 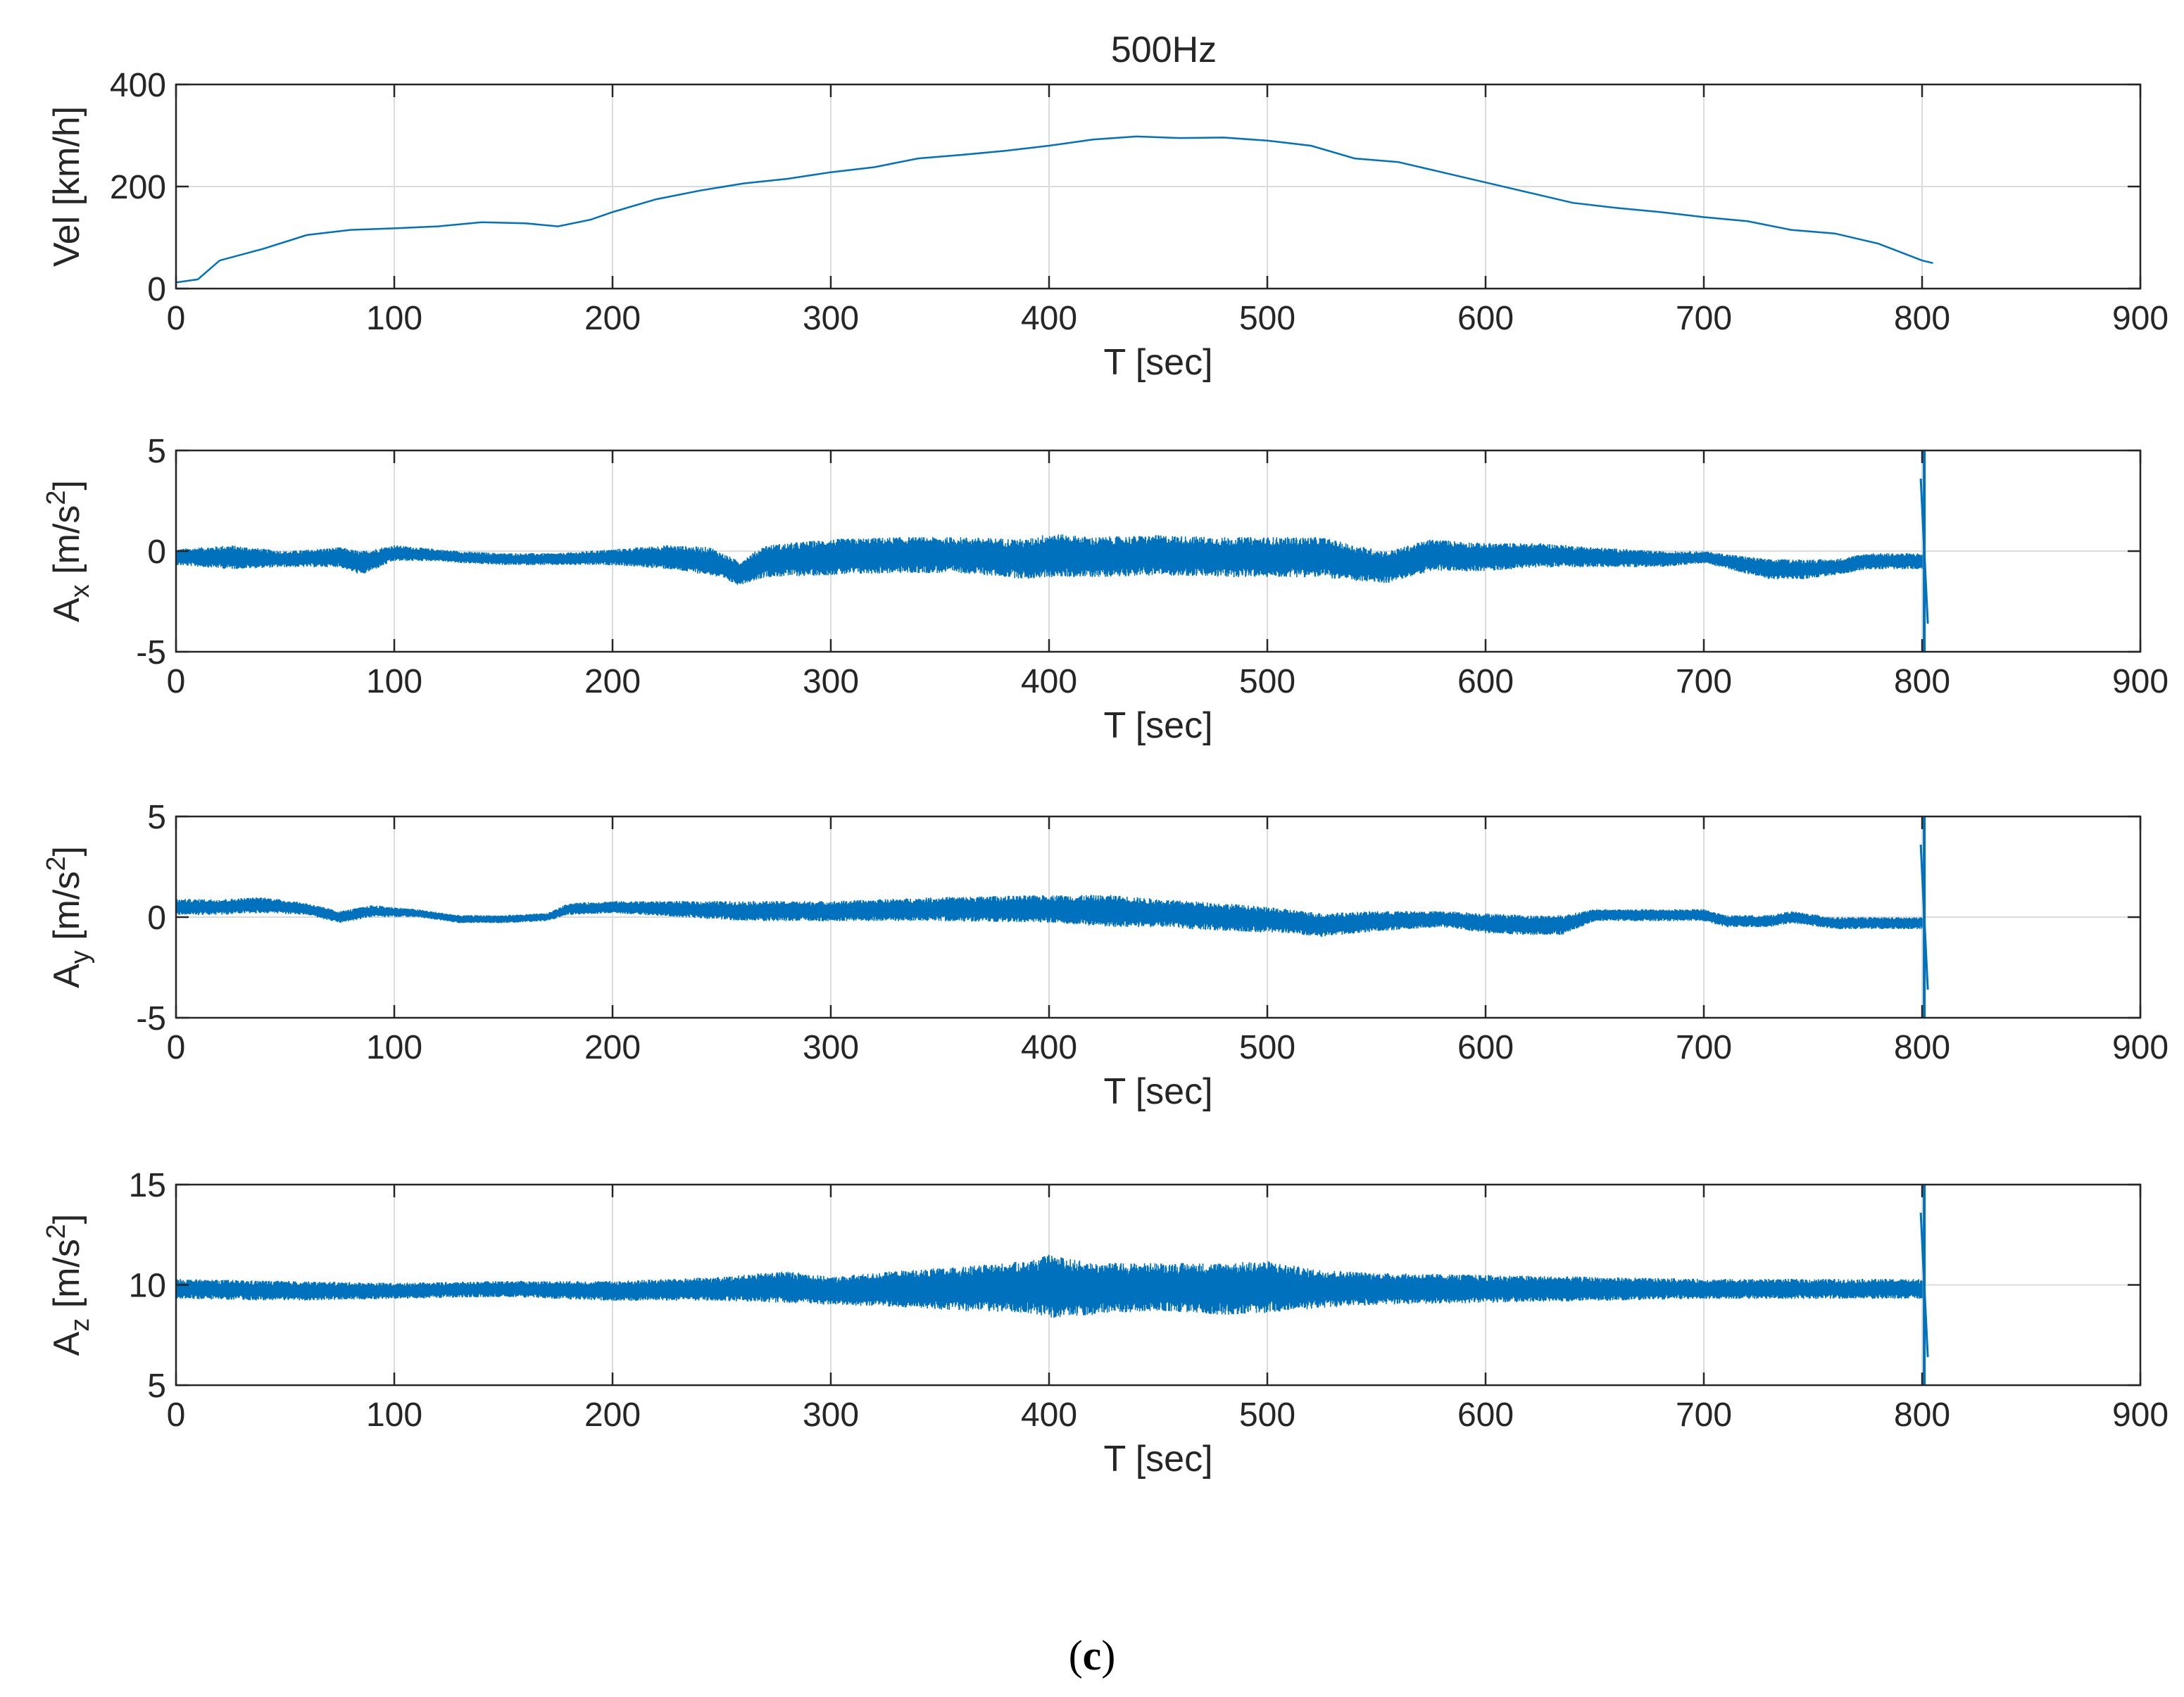 I want to click on y-tick-label: 200, so click(x=138, y=187).